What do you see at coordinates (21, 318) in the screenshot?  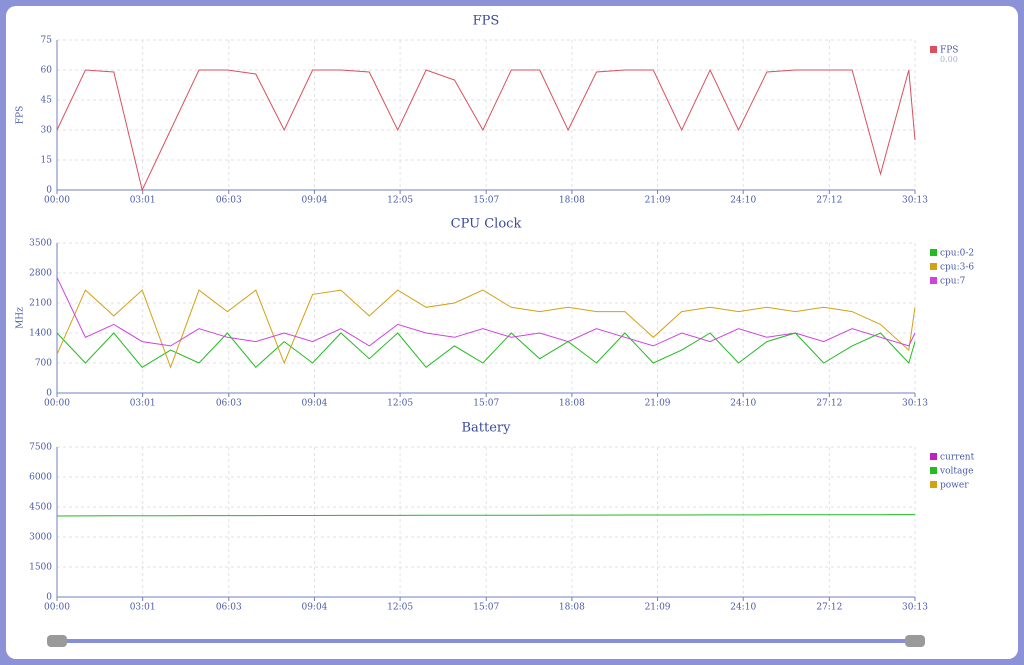 I see `y-axis-label: MHz` at bounding box center [21, 318].